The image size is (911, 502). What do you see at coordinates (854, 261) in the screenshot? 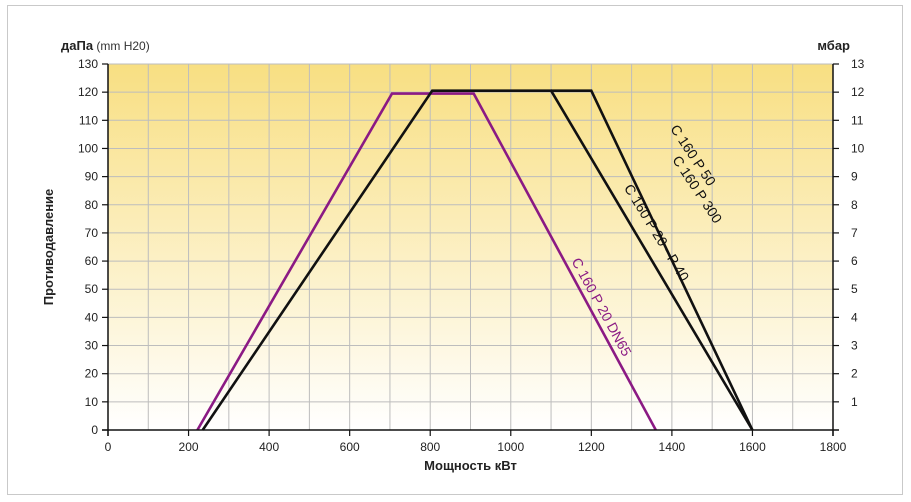
I see `y-right-tick-label: 6` at bounding box center [854, 261].